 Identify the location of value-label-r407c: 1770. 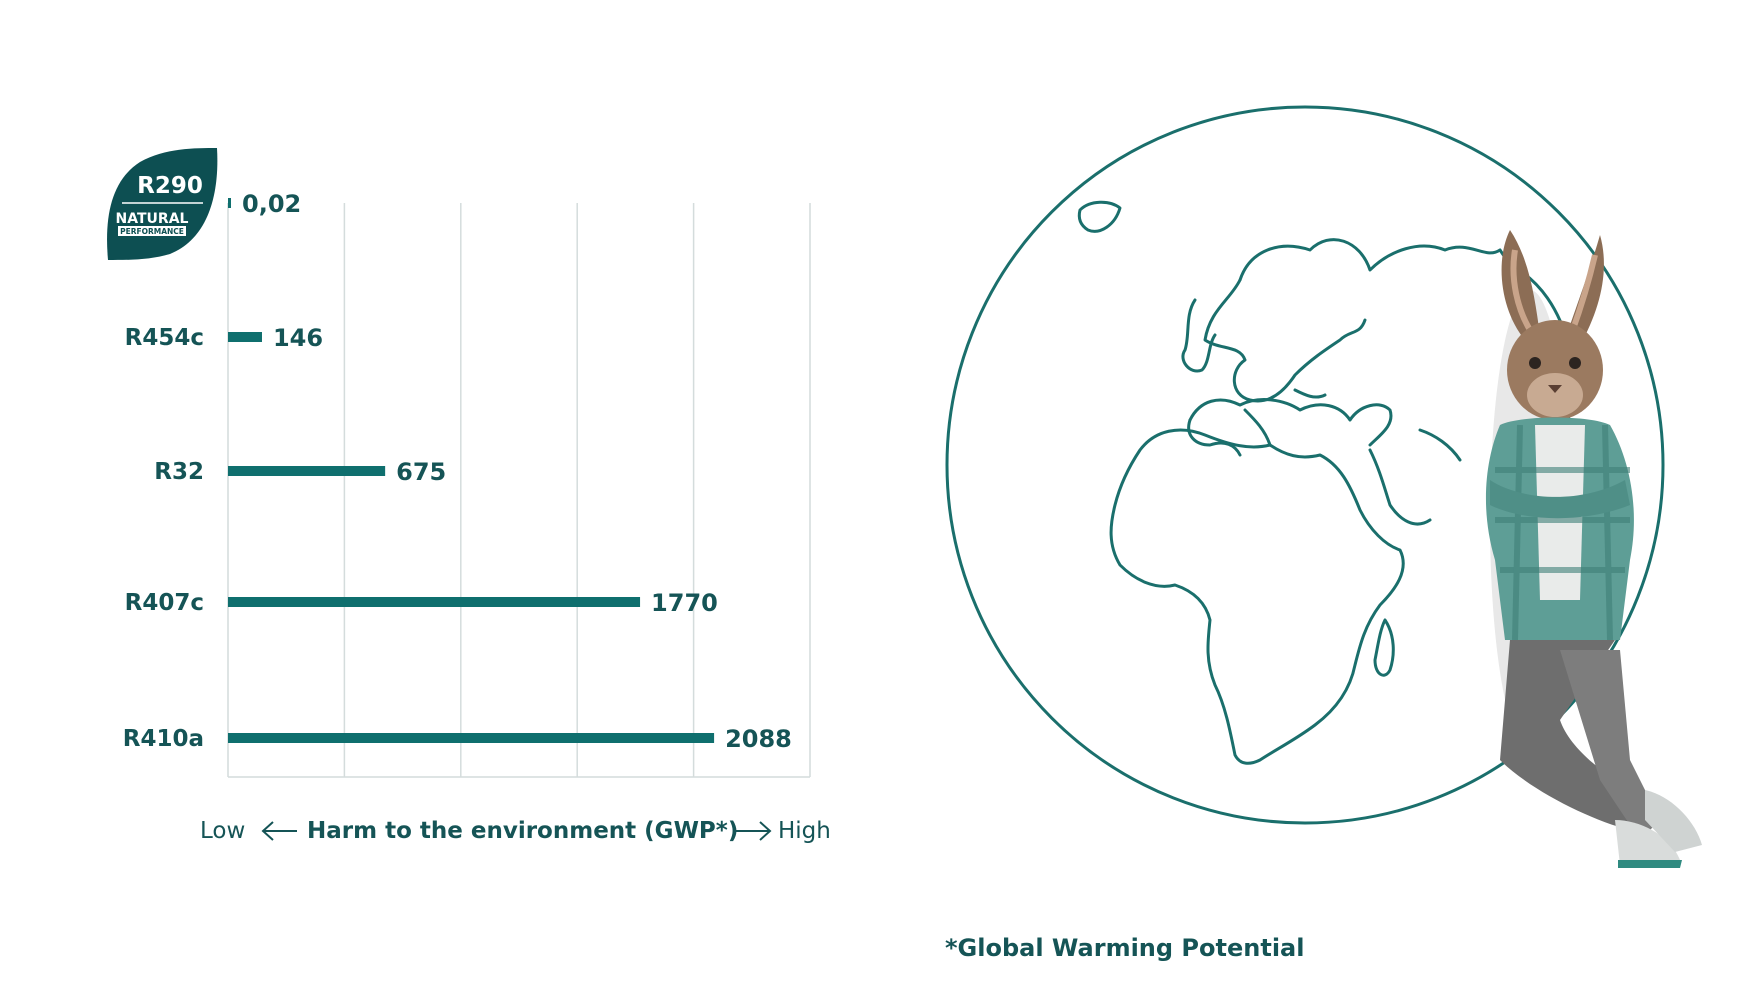
(684, 603).